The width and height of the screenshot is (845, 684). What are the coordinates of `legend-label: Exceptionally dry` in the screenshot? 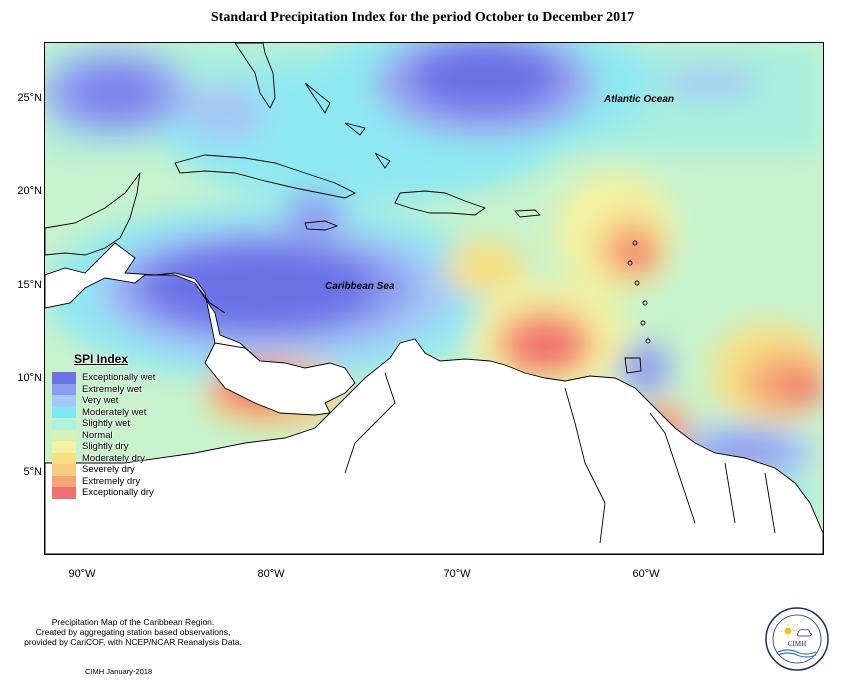 It's located at (118, 493).